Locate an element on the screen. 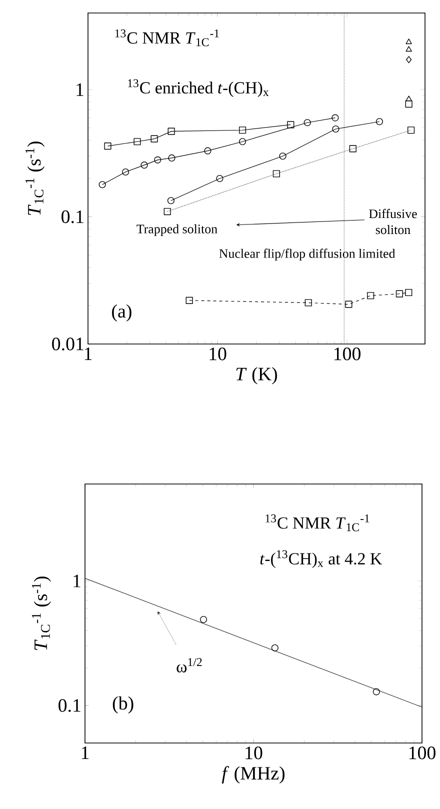  x-axis-title: f (MHz) is located at coordinates (253, 775).